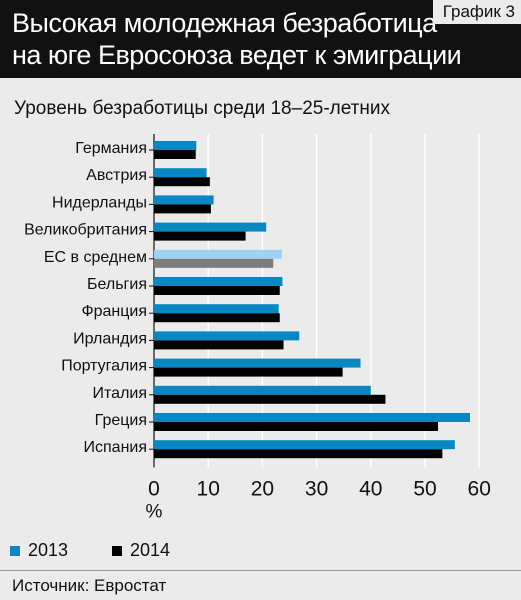  Describe the element at coordinates (104, 366) in the screenshot. I see `category-label-row-8: Португалия` at that location.